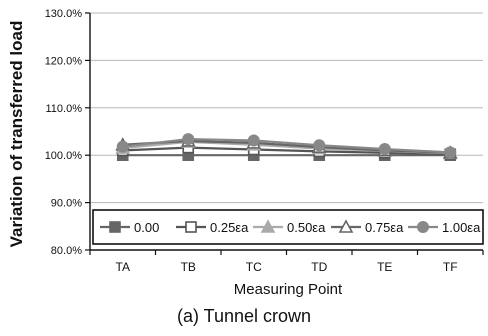 This screenshot has height=336, width=488. I want to click on legend-label: 0.25εa, so click(229, 227).